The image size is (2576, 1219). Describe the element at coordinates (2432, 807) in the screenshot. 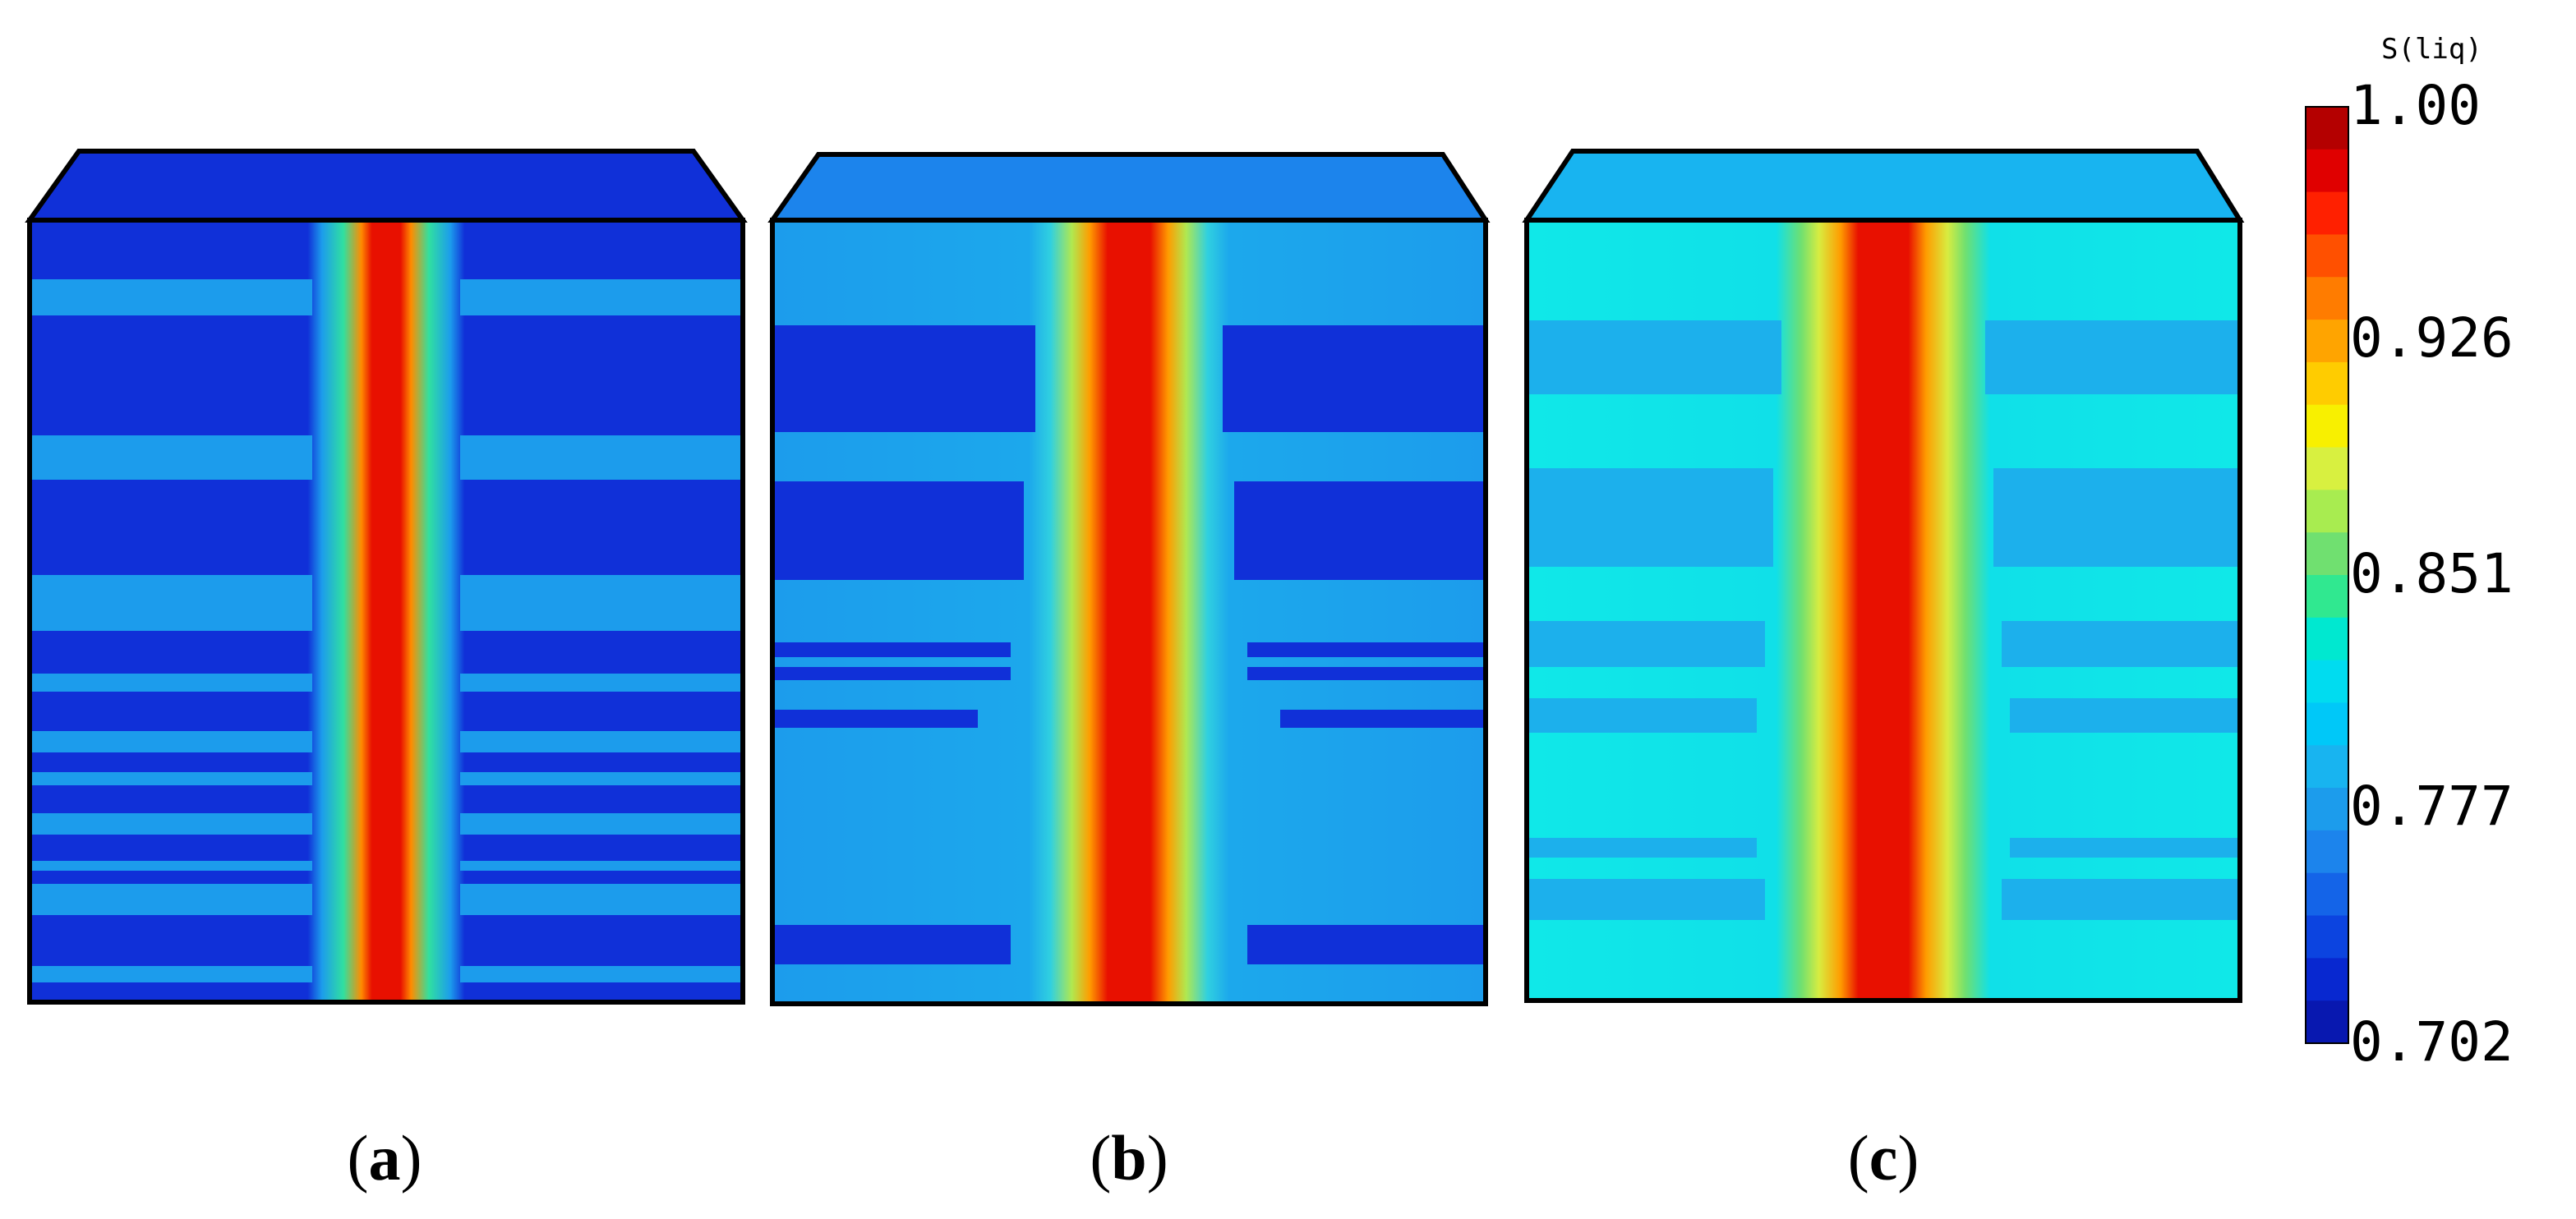

I see `colorbar-tick-label: 0.777` at that location.